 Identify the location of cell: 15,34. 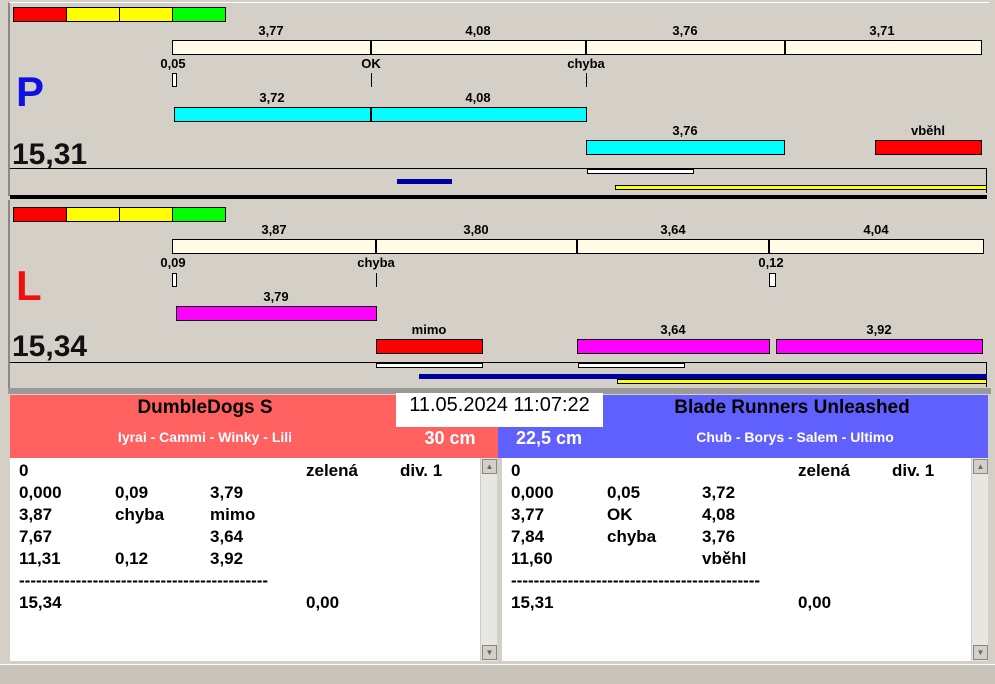
(40, 602).